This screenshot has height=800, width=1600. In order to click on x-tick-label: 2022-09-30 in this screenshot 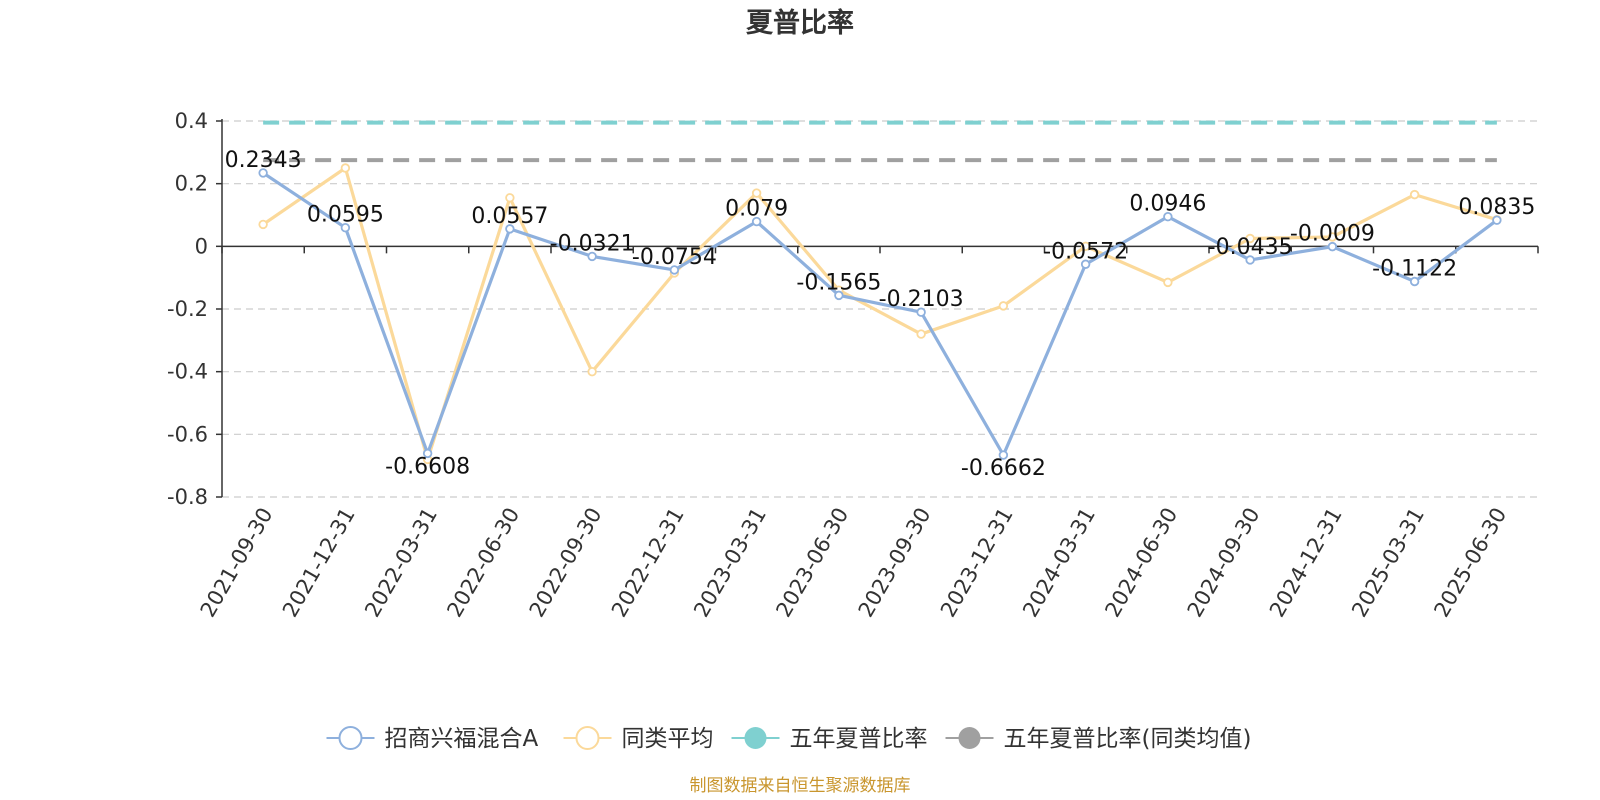, I will do `click(566, 563)`.